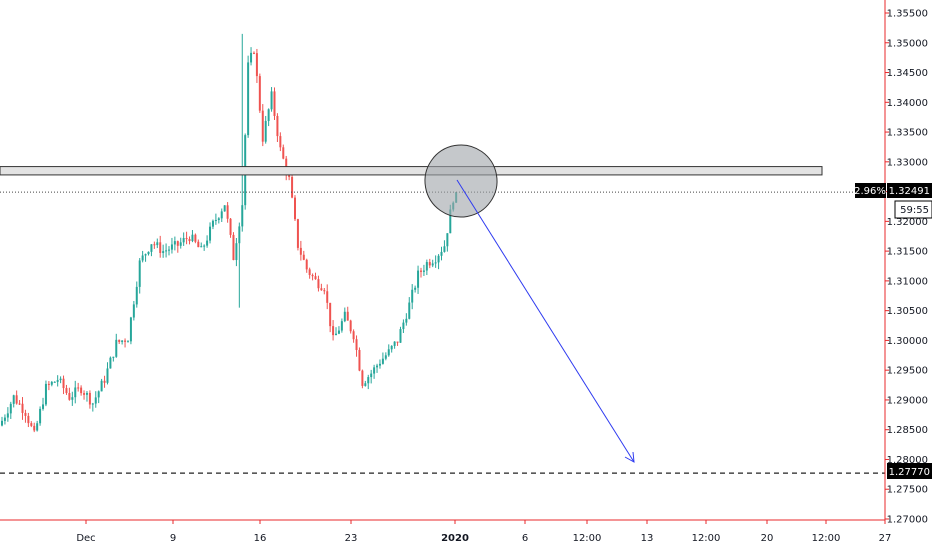 This screenshot has width=932, height=550. Describe the element at coordinates (907, 103) in the screenshot. I see `price-tick-label: 1.34000` at that location.